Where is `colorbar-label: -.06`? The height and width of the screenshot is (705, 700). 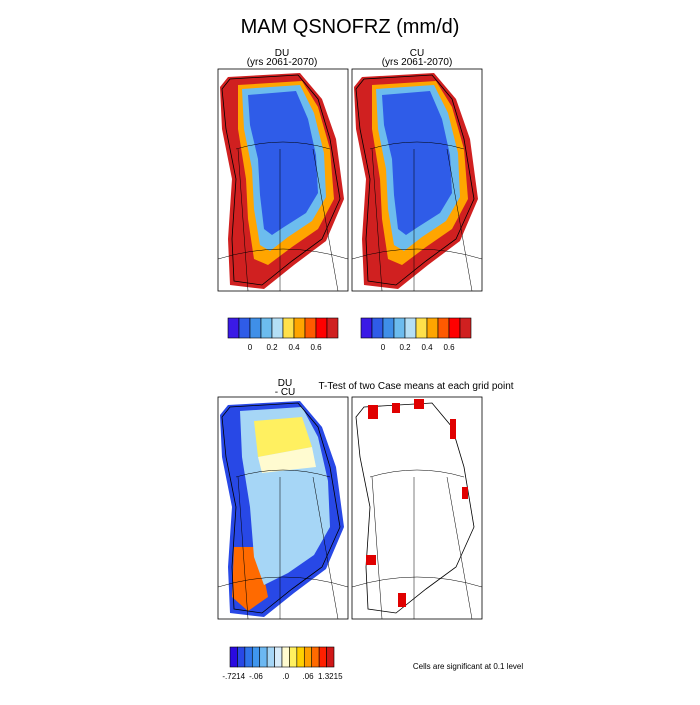 colorbar-label: -.06 is located at coordinates (256, 676).